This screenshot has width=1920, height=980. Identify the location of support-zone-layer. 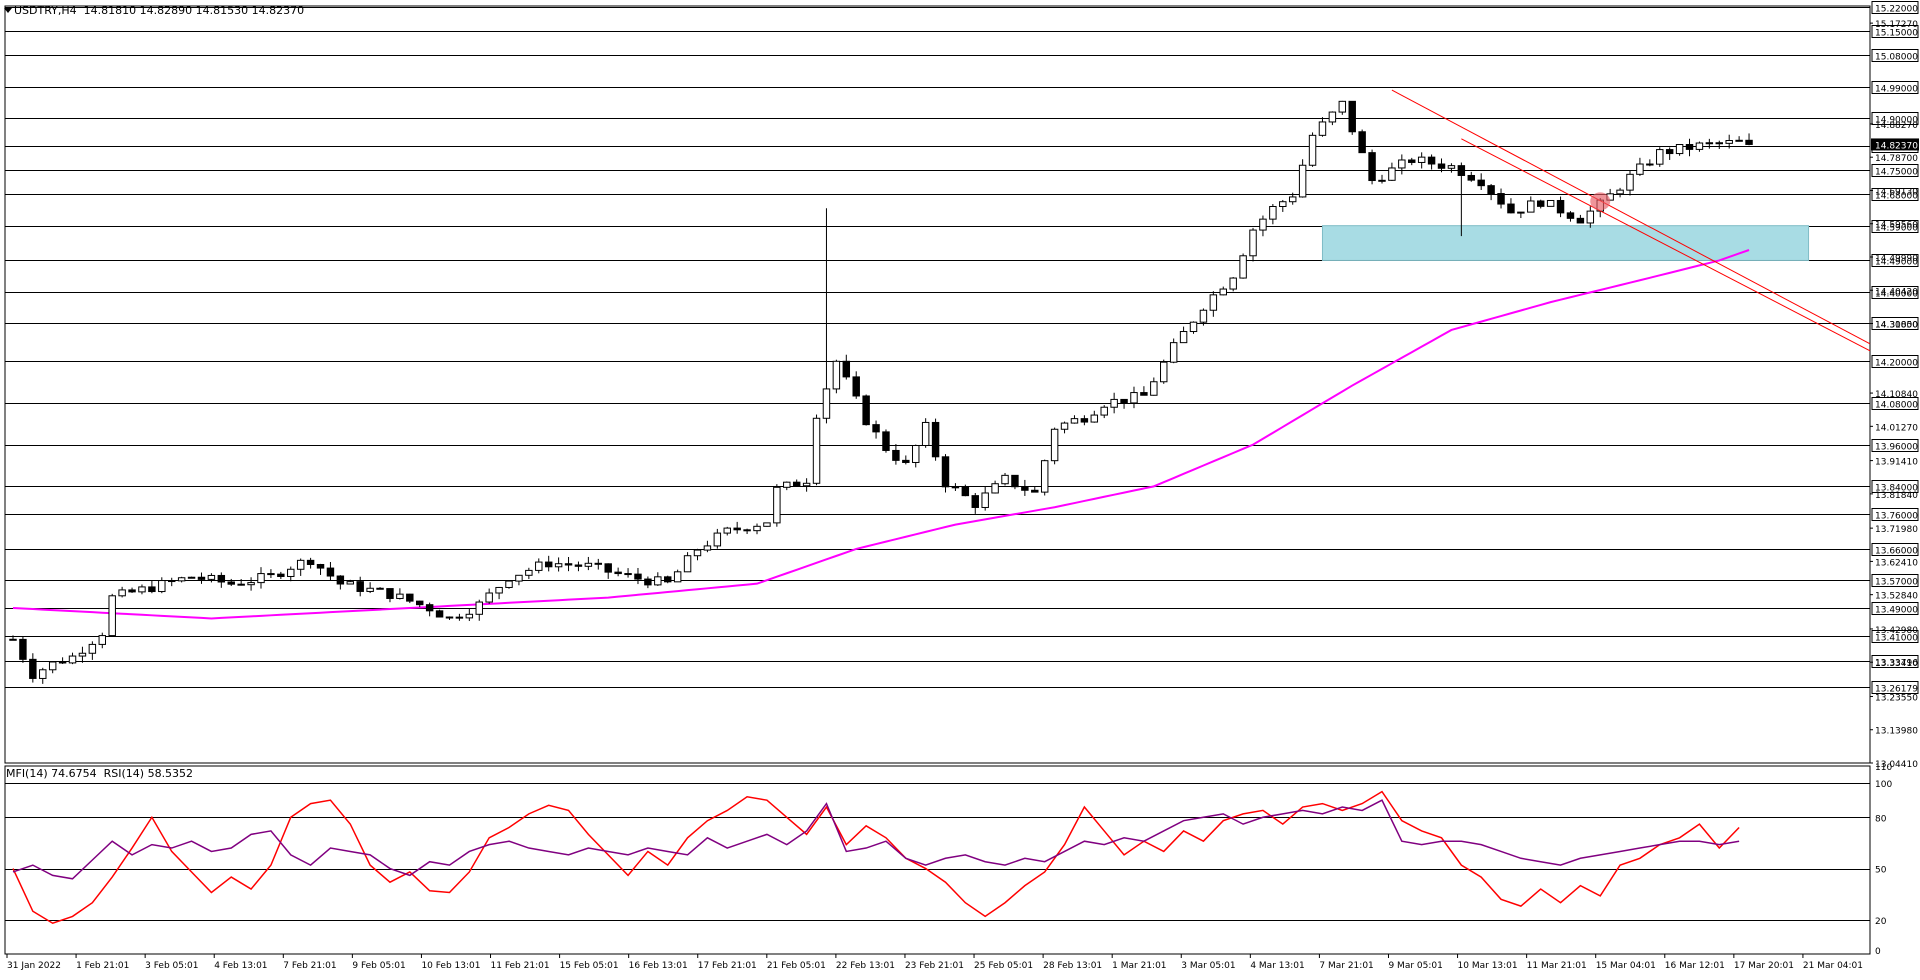
(1565, 243).